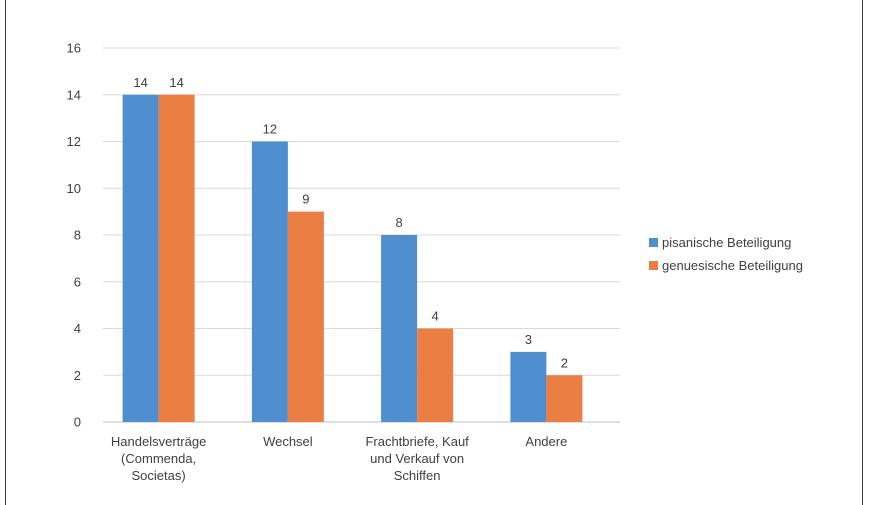 The height and width of the screenshot is (505, 869). What do you see at coordinates (77, 328) in the screenshot?
I see `y-tick-label: 4` at bounding box center [77, 328].